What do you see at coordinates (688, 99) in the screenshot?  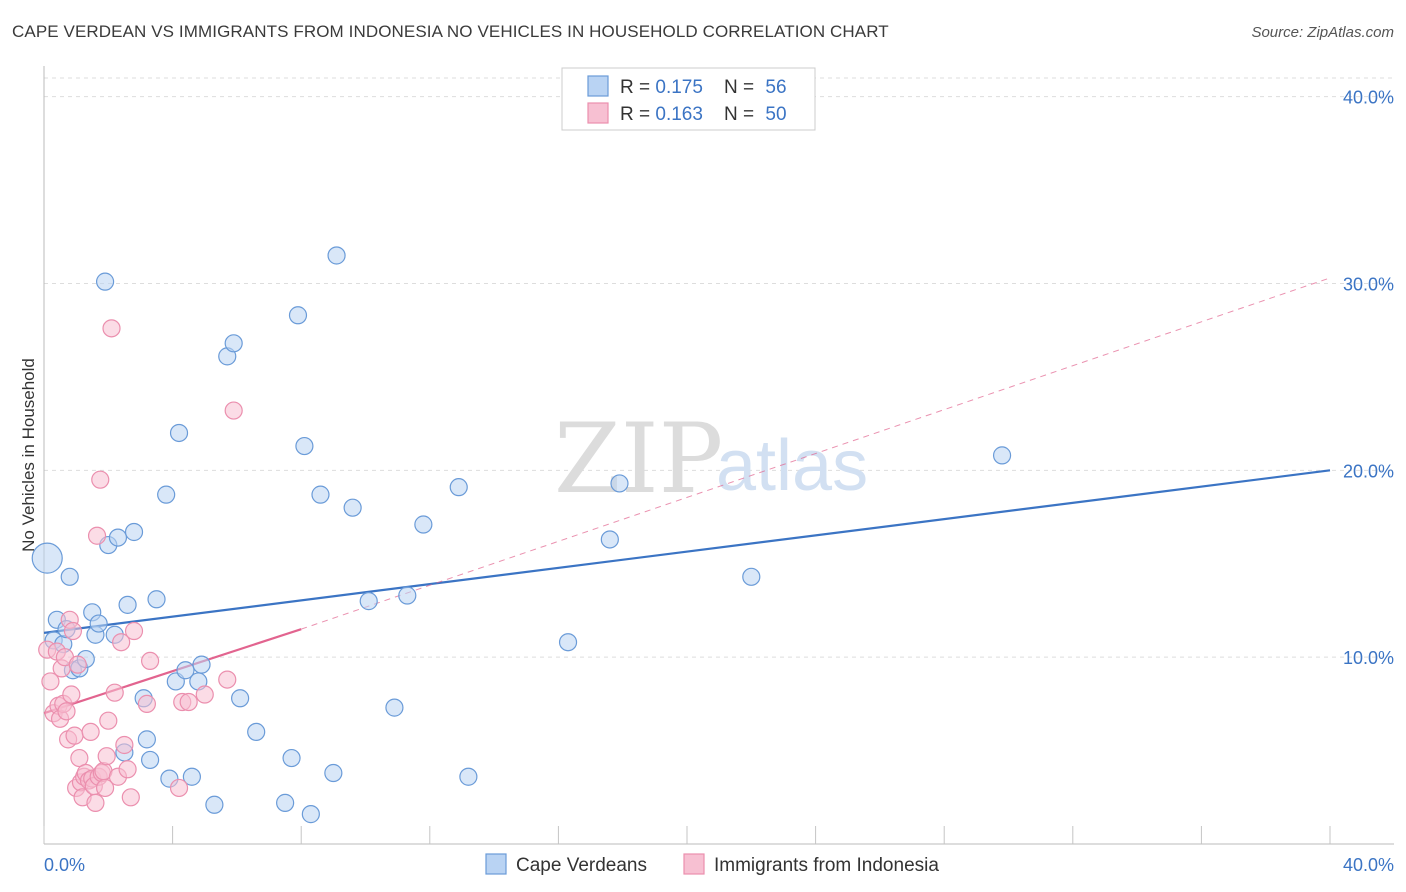 I see `correlation-legend: R = 0.175 N = 56 R = 0.163 N = 50` at bounding box center [688, 99].